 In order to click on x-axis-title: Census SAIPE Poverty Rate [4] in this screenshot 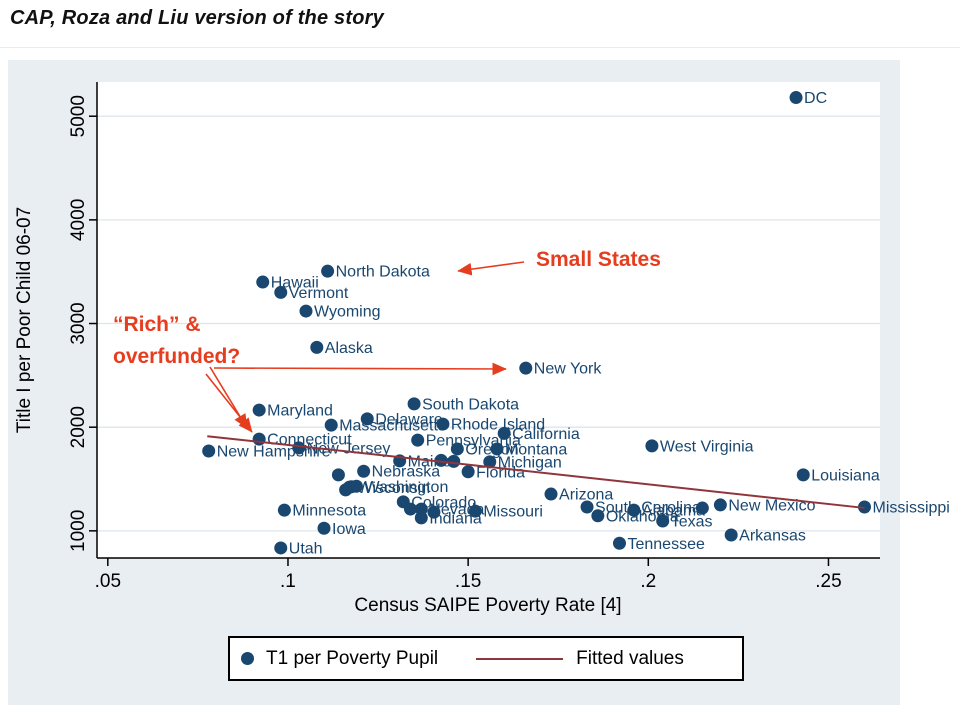, I will do `click(487, 605)`.